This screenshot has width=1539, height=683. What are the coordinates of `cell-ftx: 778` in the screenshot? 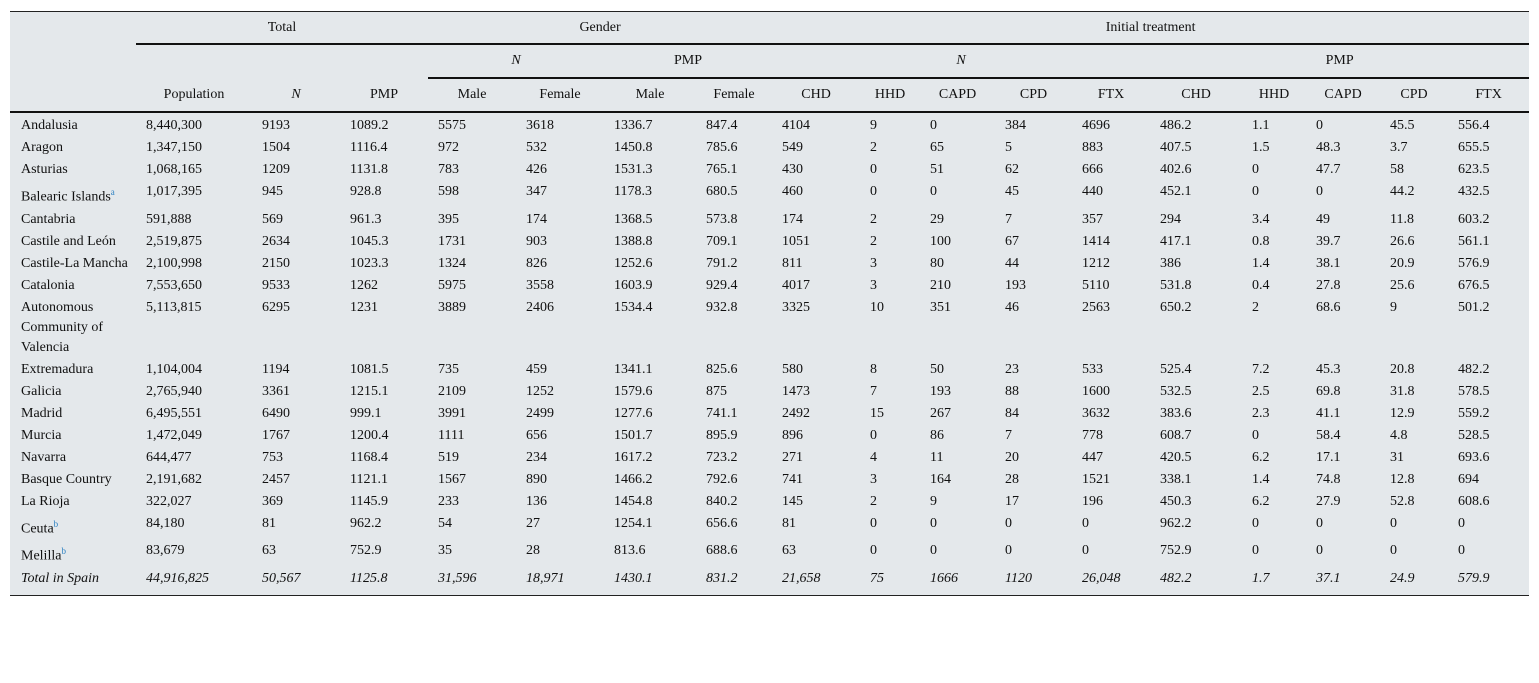 It's located at (1093, 435).